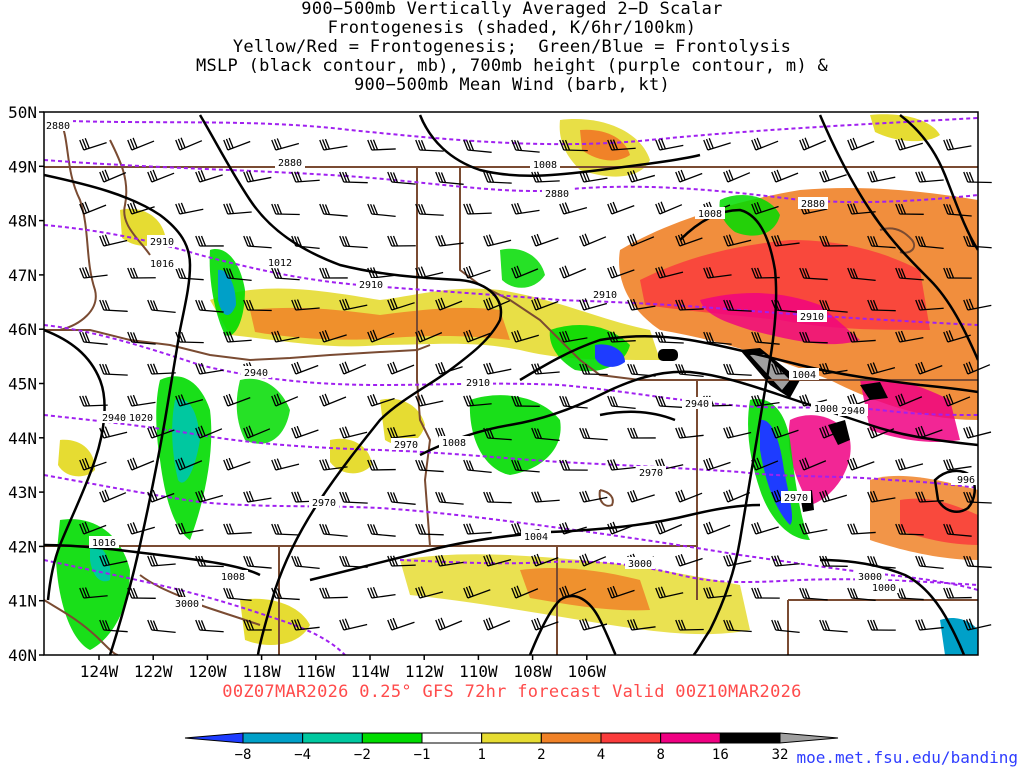 The width and height of the screenshot is (1024, 768). What do you see at coordinates (261, 671) in the screenshot?
I see `lon-label: 118W` at bounding box center [261, 671].